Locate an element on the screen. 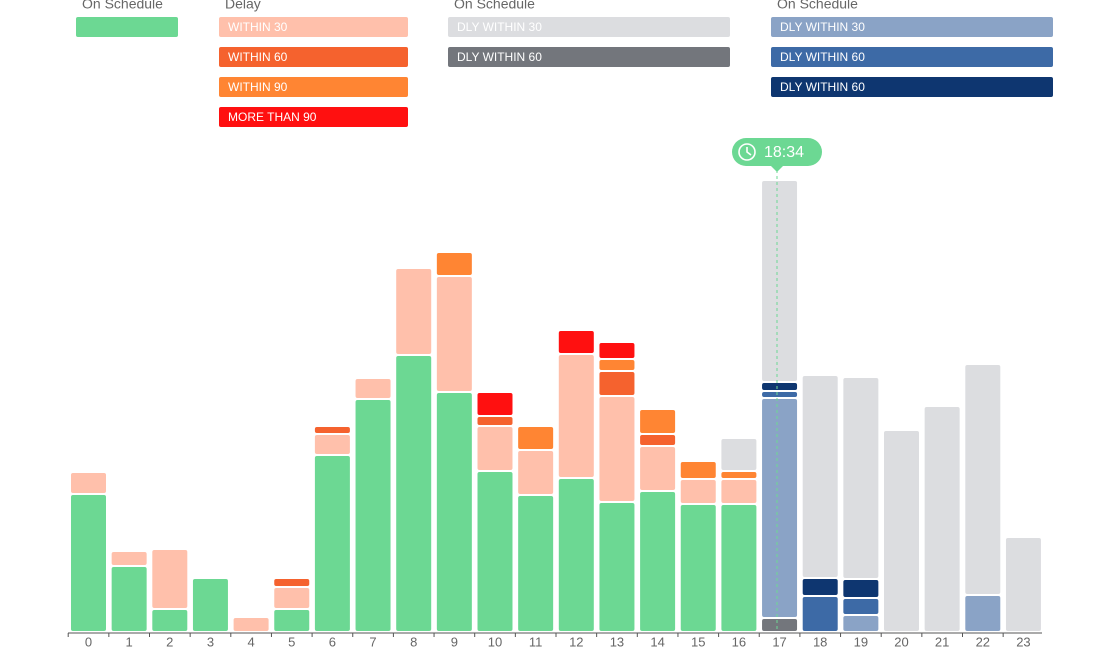 The image size is (1113, 662). x-tick-label: 11 is located at coordinates (536, 641).